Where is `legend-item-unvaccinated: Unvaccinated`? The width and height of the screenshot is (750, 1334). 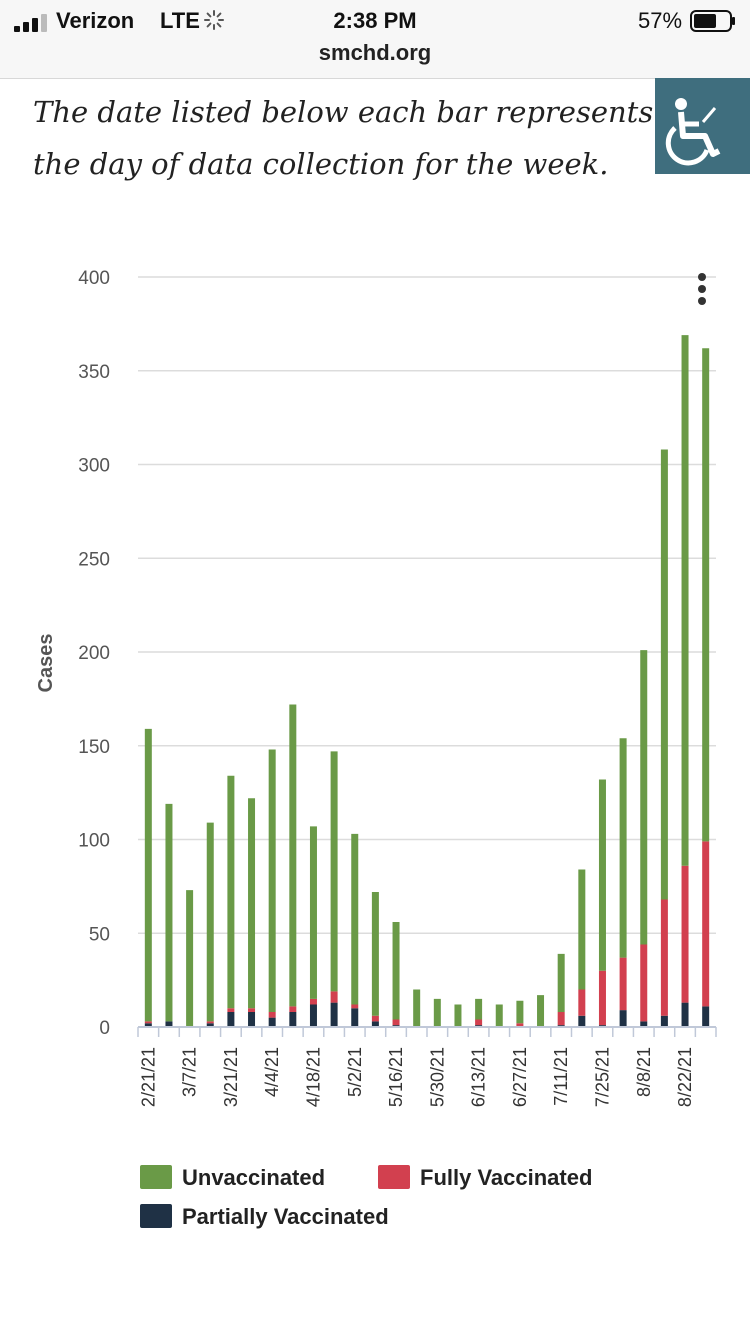 legend-item-unvaccinated: Unvaccinated is located at coordinates (232, 1177).